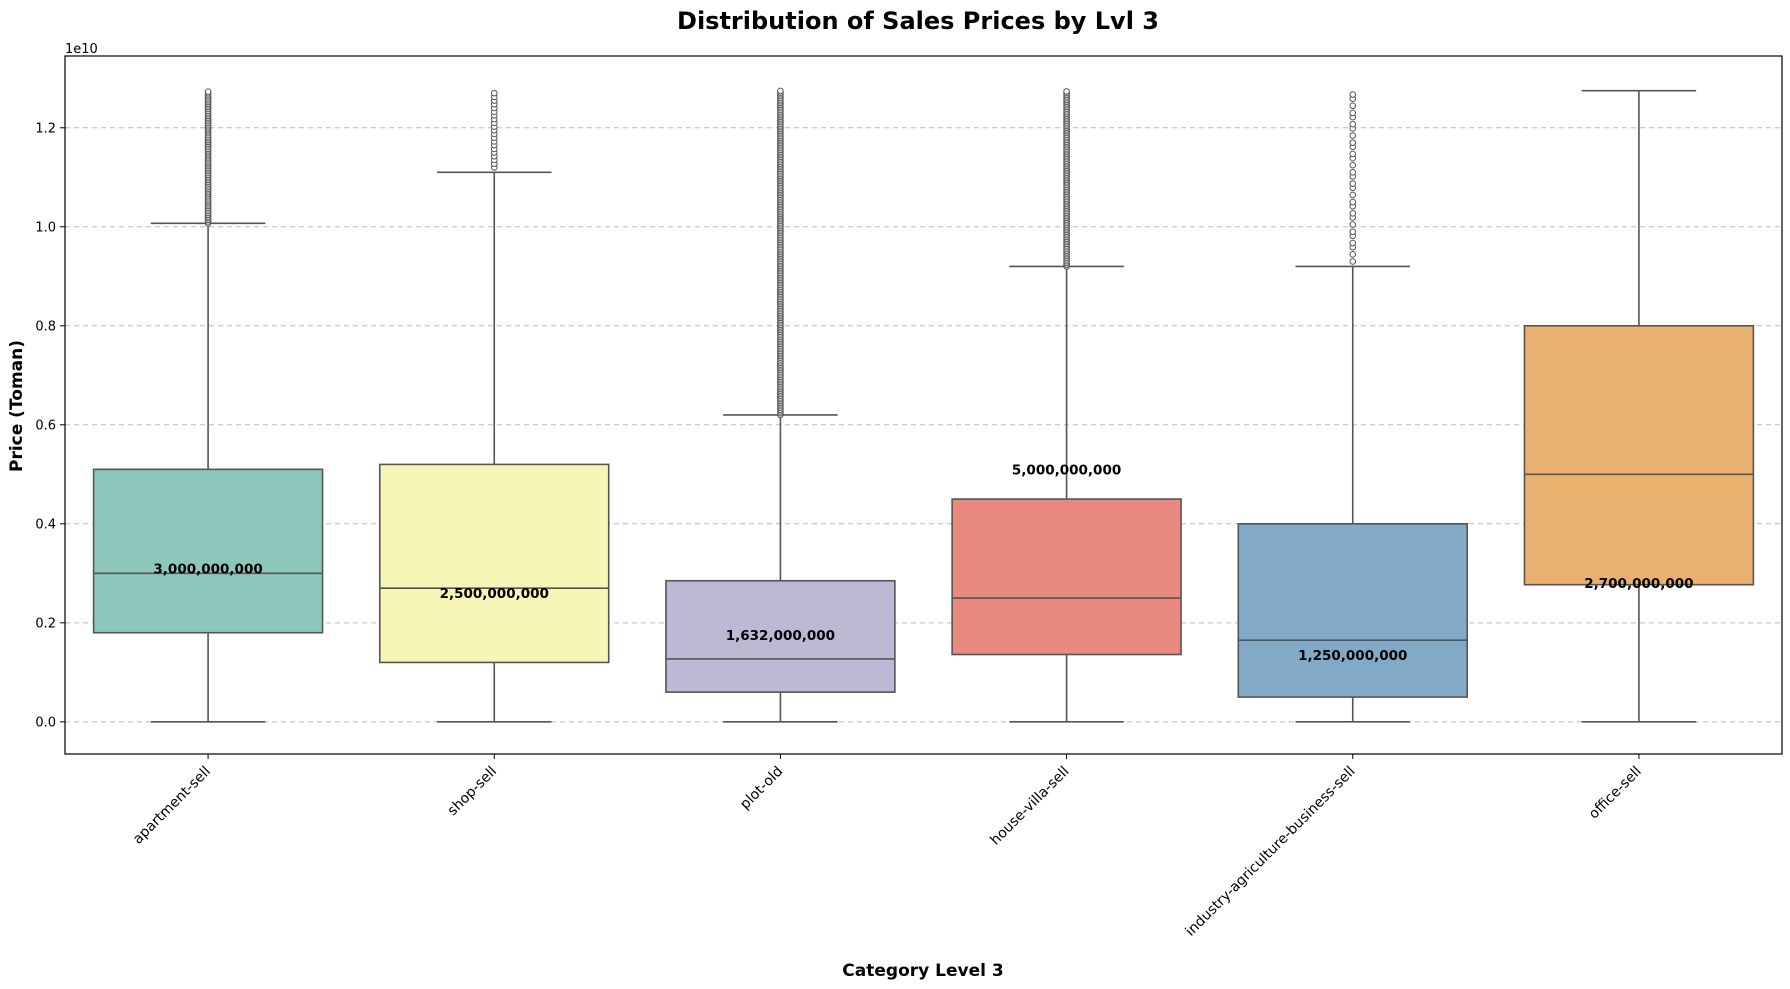  What do you see at coordinates (45, 524) in the screenshot?
I see `y-tick-label: 0.4` at bounding box center [45, 524].